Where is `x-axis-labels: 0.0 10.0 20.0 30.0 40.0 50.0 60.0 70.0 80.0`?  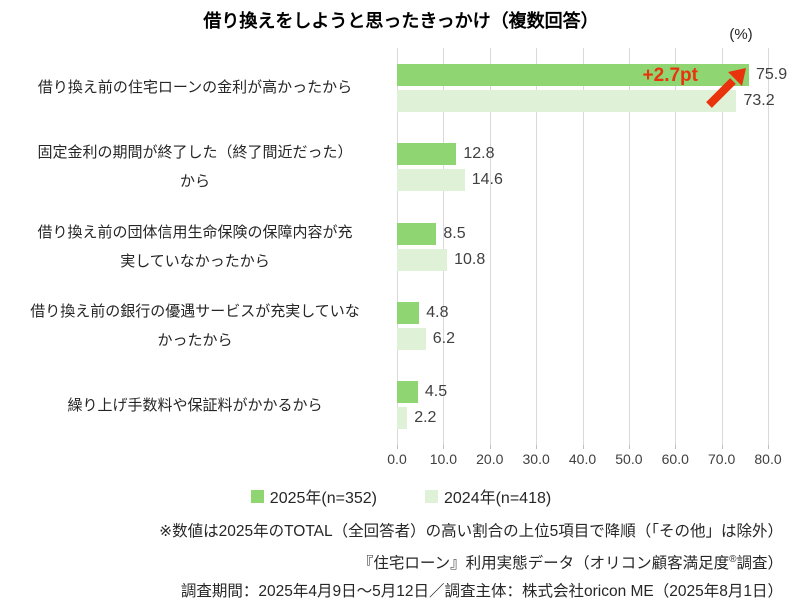 x-axis-labels: 0.0 10.0 20.0 30.0 40.0 50.0 60.0 70.0 80.0 is located at coordinates (401, 460).